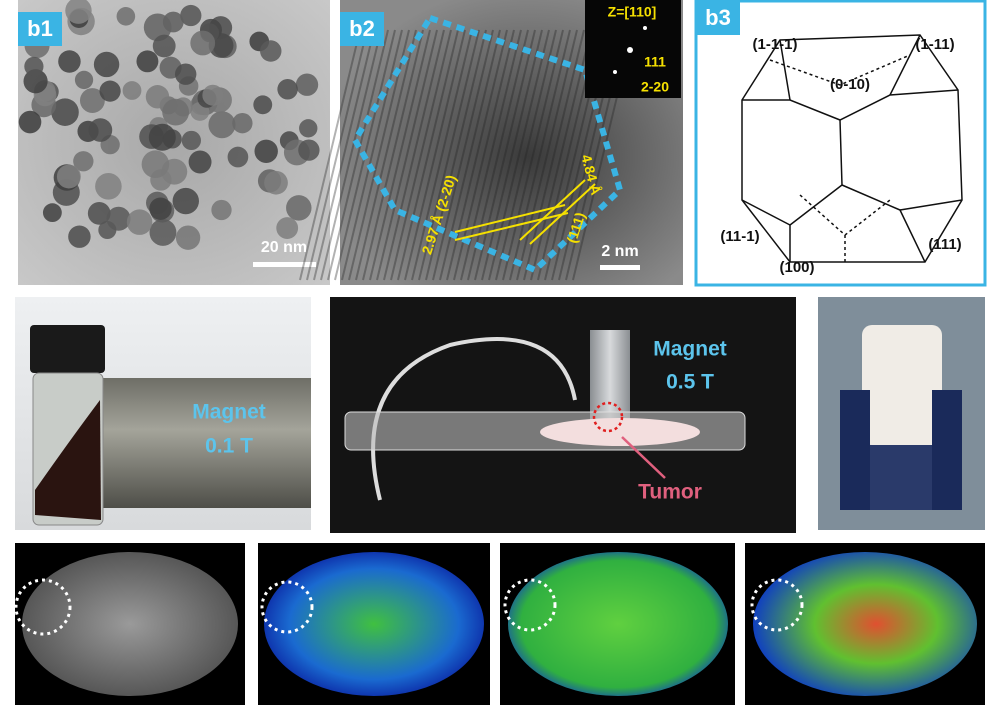  I want to click on spacing-lines, so click(525, 212).